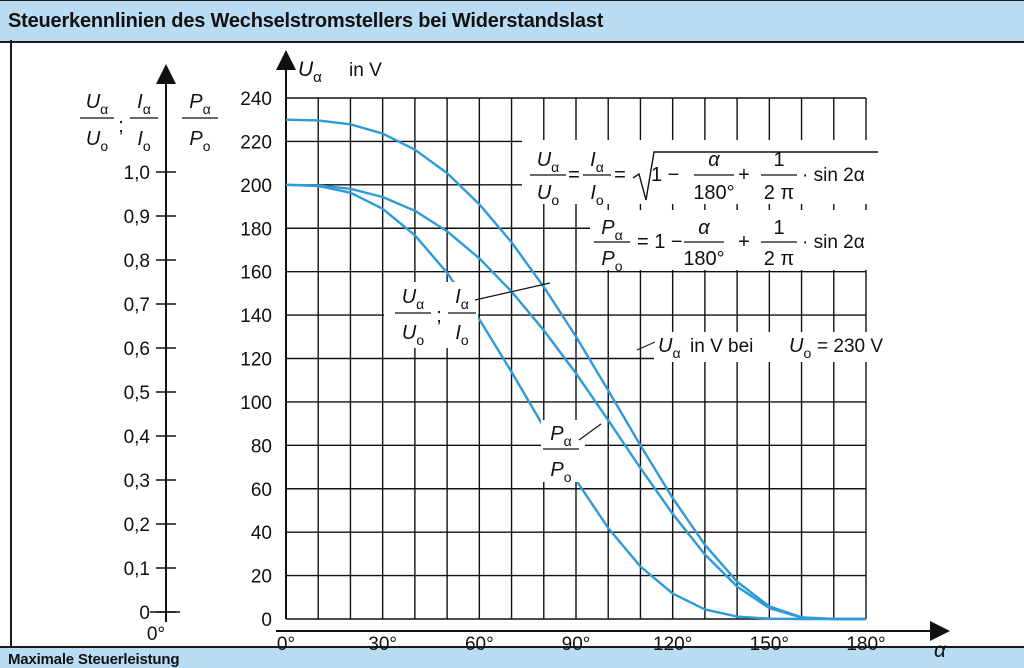  What do you see at coordinates (778, 160) in the screenshot?
I see `formula-u-frac2-num: 1` at bounding box center [778, 160].